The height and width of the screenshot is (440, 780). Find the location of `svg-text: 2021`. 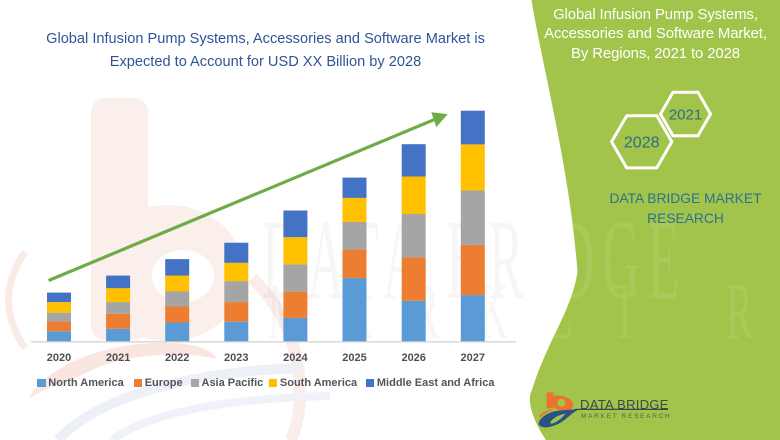

svg-text: 2021 is located at coordinates (685, 115).